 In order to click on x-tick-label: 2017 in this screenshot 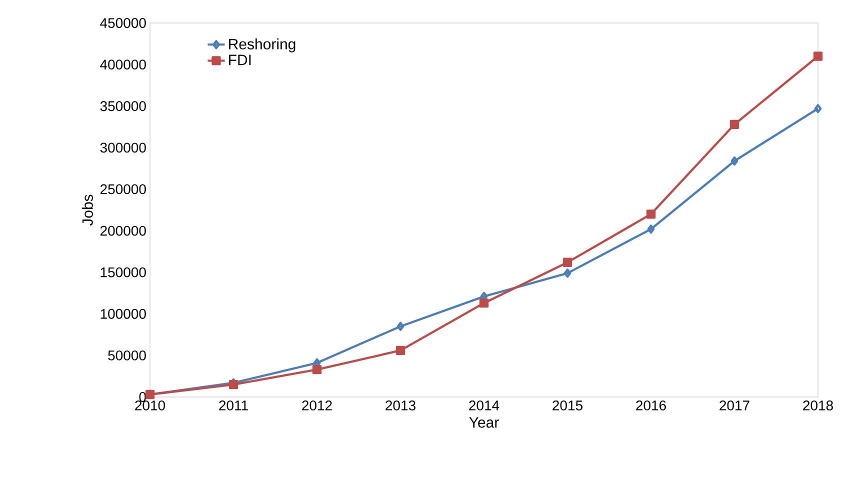, I will do `click(735, 405)`.